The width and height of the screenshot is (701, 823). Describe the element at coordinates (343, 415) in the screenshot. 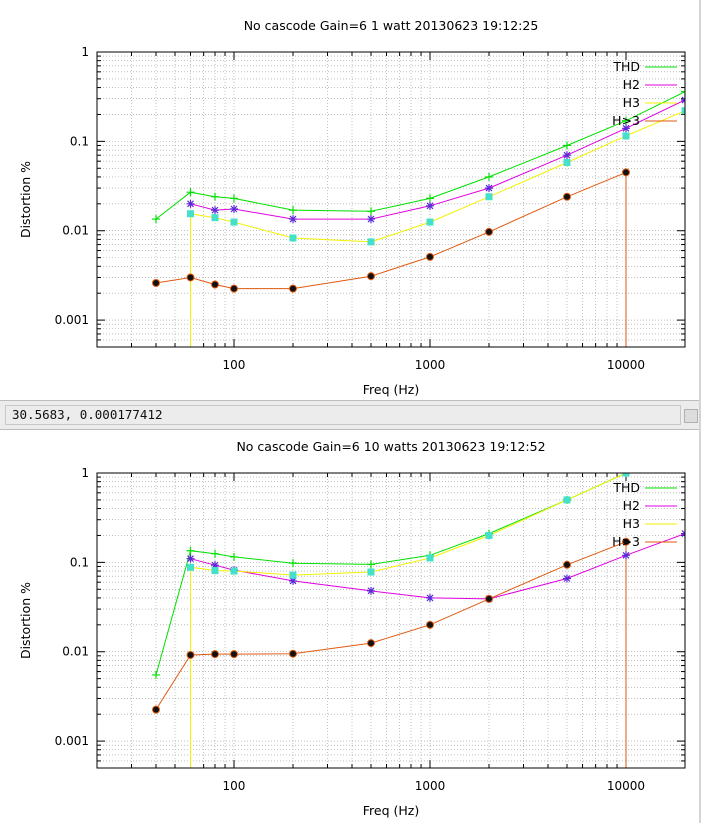

I see `cursor-coordinates-readout: 30.5683, 0.000177412` at that location.